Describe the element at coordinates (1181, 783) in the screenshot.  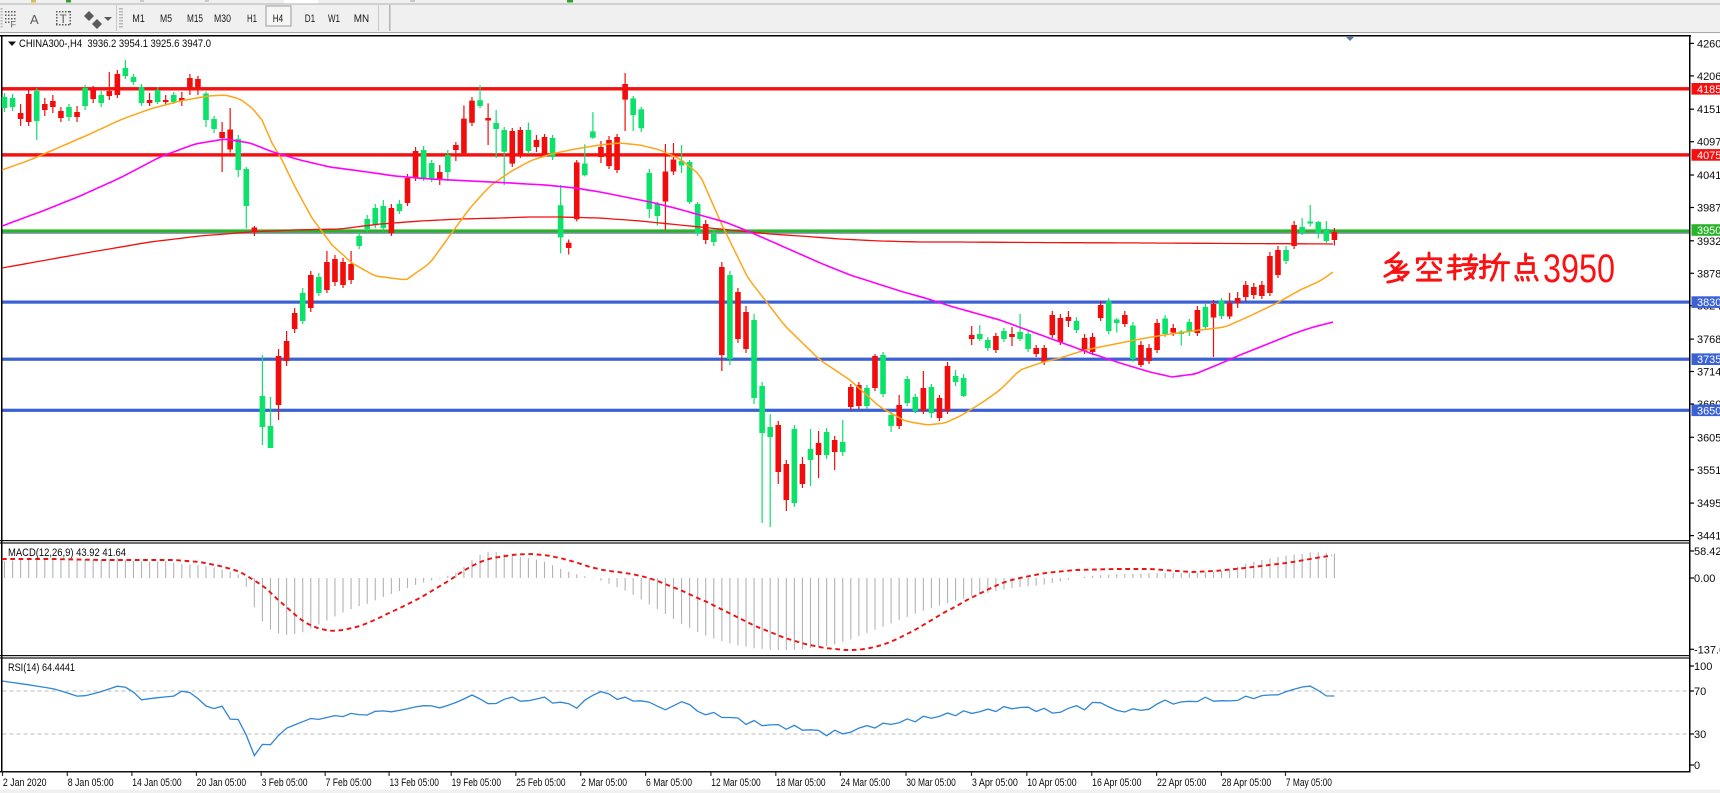
I see `svg-text: 22 Apr 05:00` at that location.